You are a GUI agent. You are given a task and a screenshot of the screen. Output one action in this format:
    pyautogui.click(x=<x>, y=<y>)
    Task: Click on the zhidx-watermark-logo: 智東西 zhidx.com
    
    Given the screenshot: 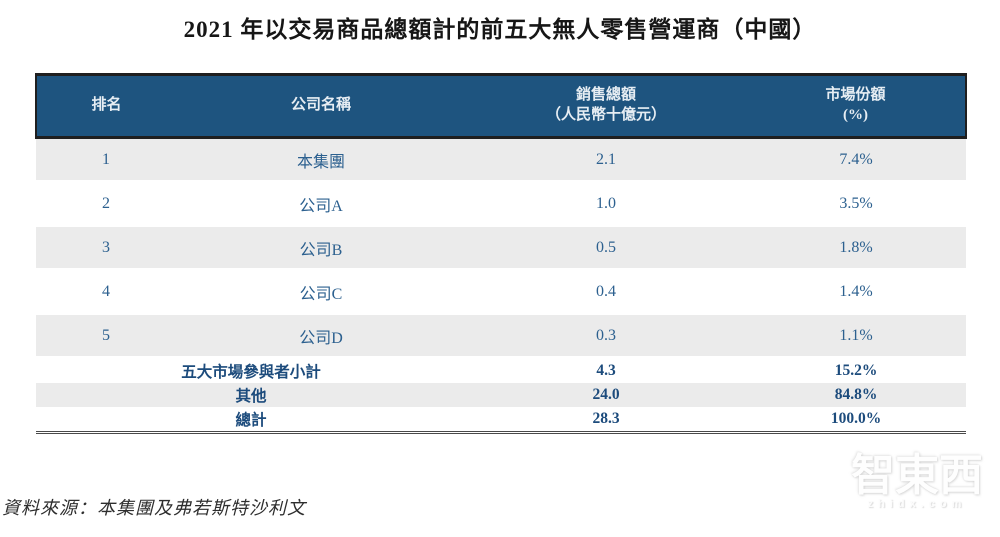 What is the action you would take?
    pyautogui.click(x=917, y=481)
    